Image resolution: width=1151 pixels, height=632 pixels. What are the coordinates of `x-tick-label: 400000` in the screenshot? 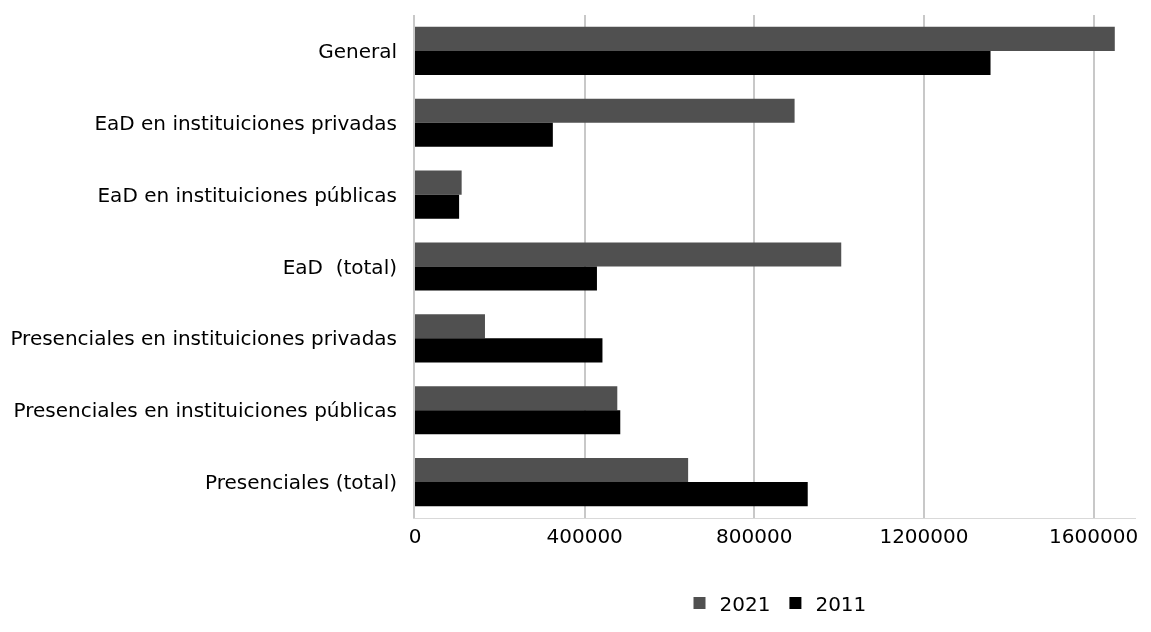 It's located at (584, 536).